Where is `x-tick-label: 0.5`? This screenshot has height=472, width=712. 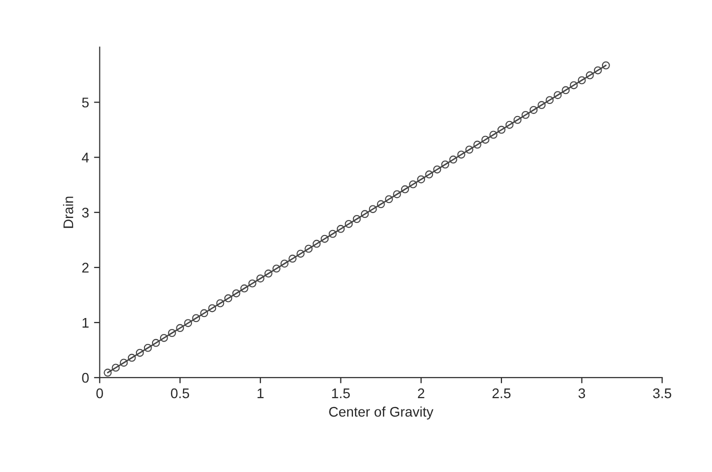 x-tick-label: 0.5 is located at coordinates (180, 393).